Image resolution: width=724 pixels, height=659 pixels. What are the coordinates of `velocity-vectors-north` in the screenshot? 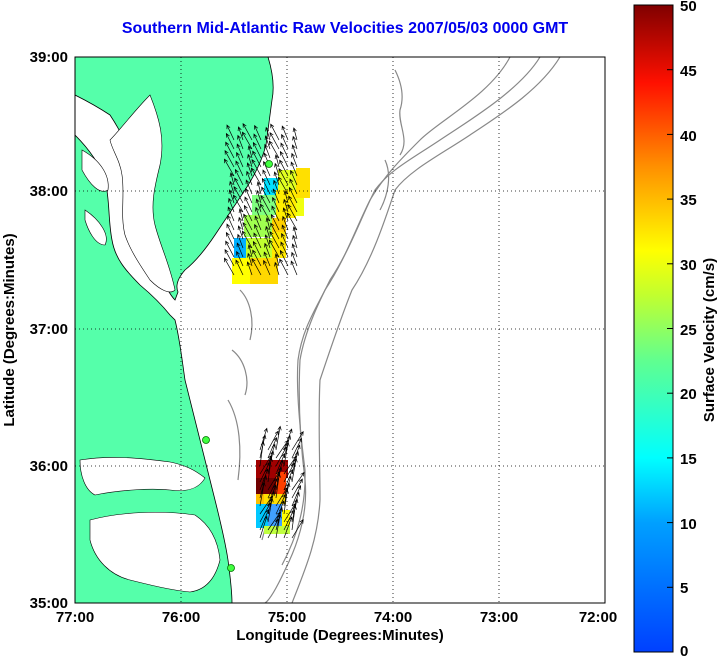 It's located at (261, 199).